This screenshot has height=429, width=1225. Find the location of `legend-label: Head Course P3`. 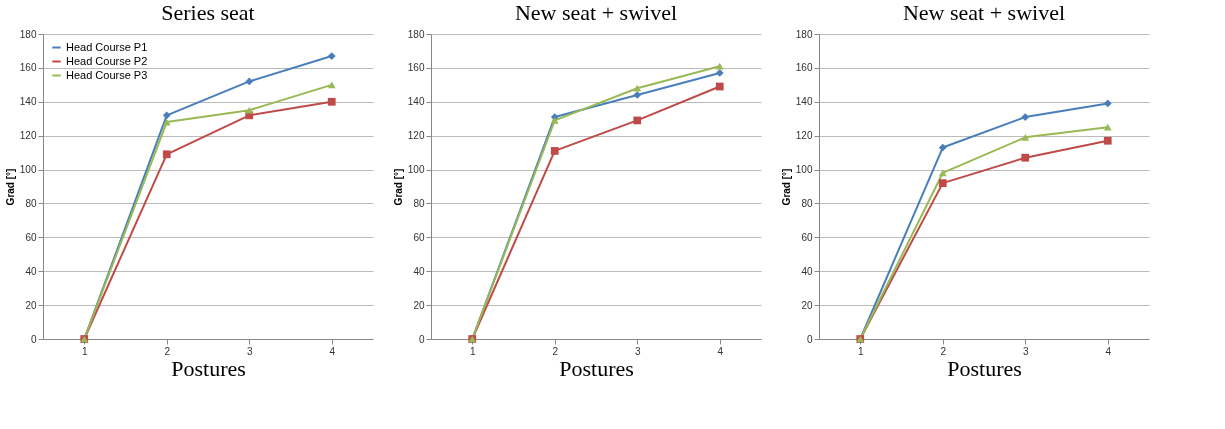

legend-label: Head Course P3 is located at coordinates (107, 74).